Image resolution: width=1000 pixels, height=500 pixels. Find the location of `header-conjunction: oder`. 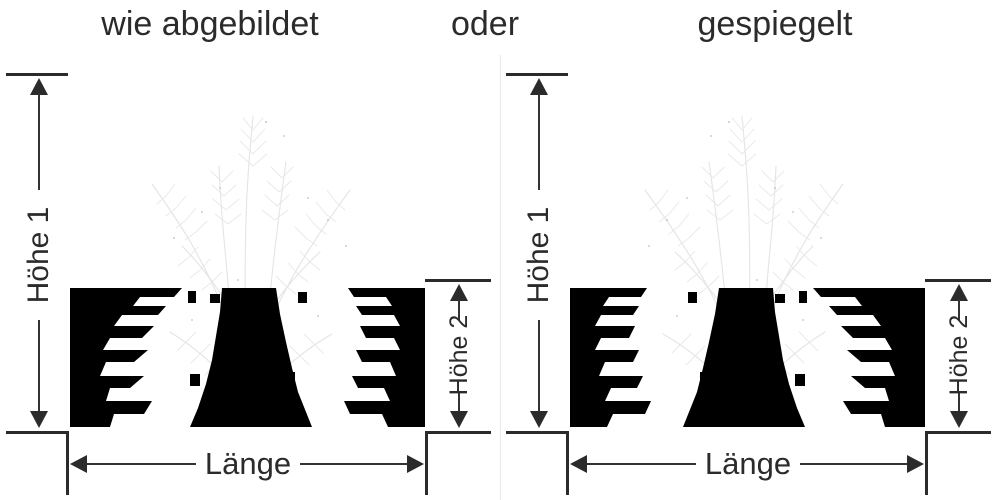

header-conjunction: oder is located at coordinates (485, 24).